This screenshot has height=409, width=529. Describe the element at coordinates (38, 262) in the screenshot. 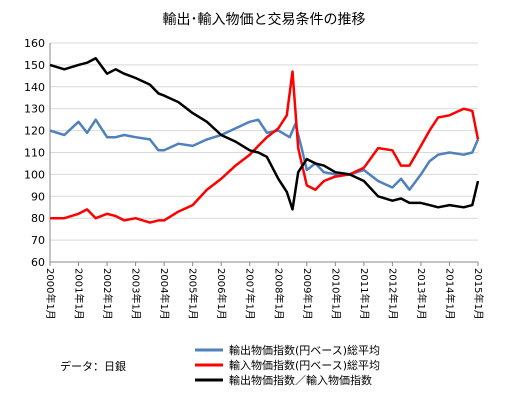

I see `y-tick-label: 60` at that location.